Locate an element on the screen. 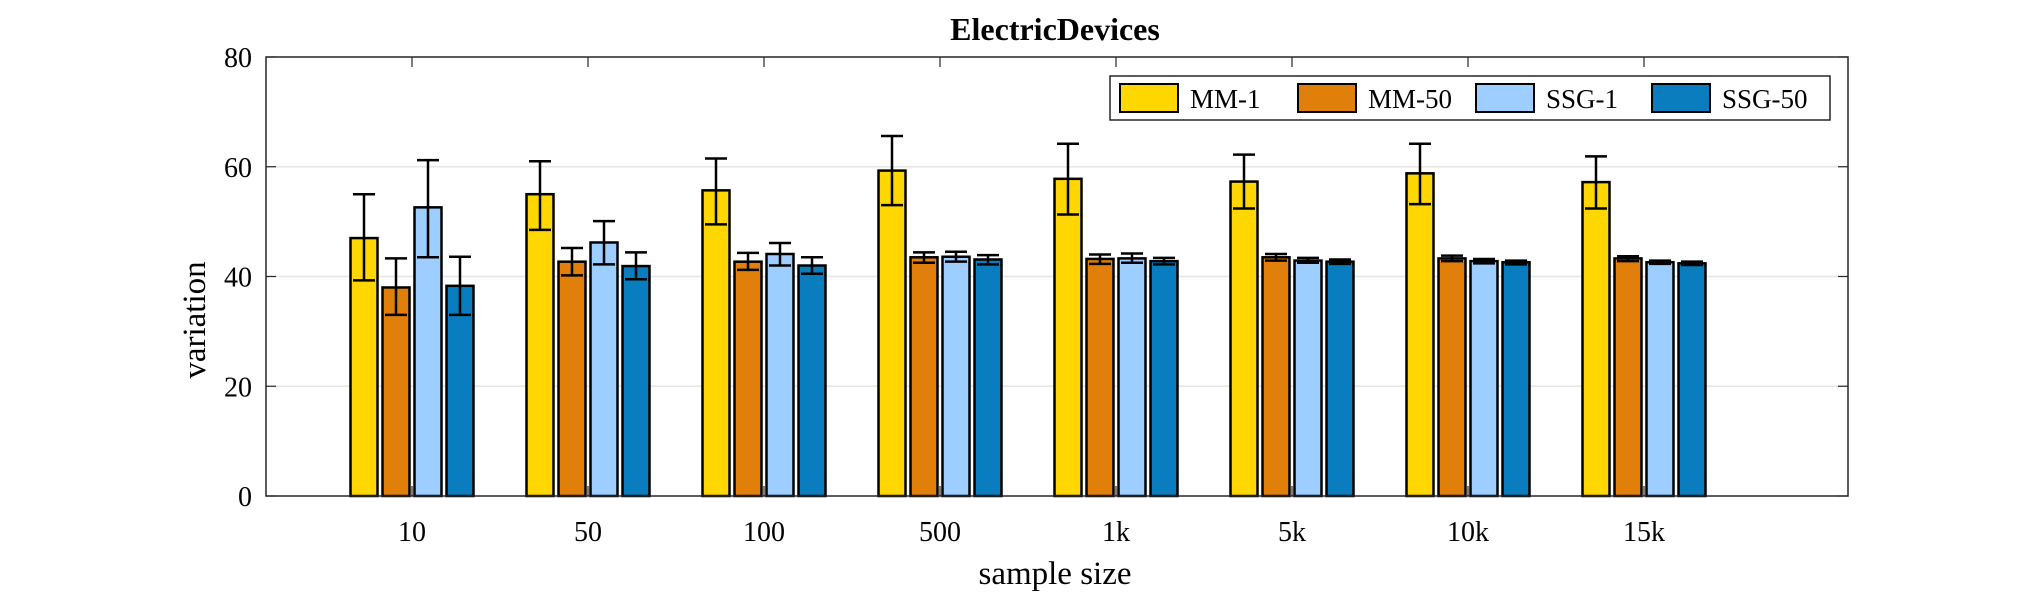 Image resolution: width=2030 pixels, height=592 pixels. x-axis-label: sample size is located at coordinates (1054, 574).